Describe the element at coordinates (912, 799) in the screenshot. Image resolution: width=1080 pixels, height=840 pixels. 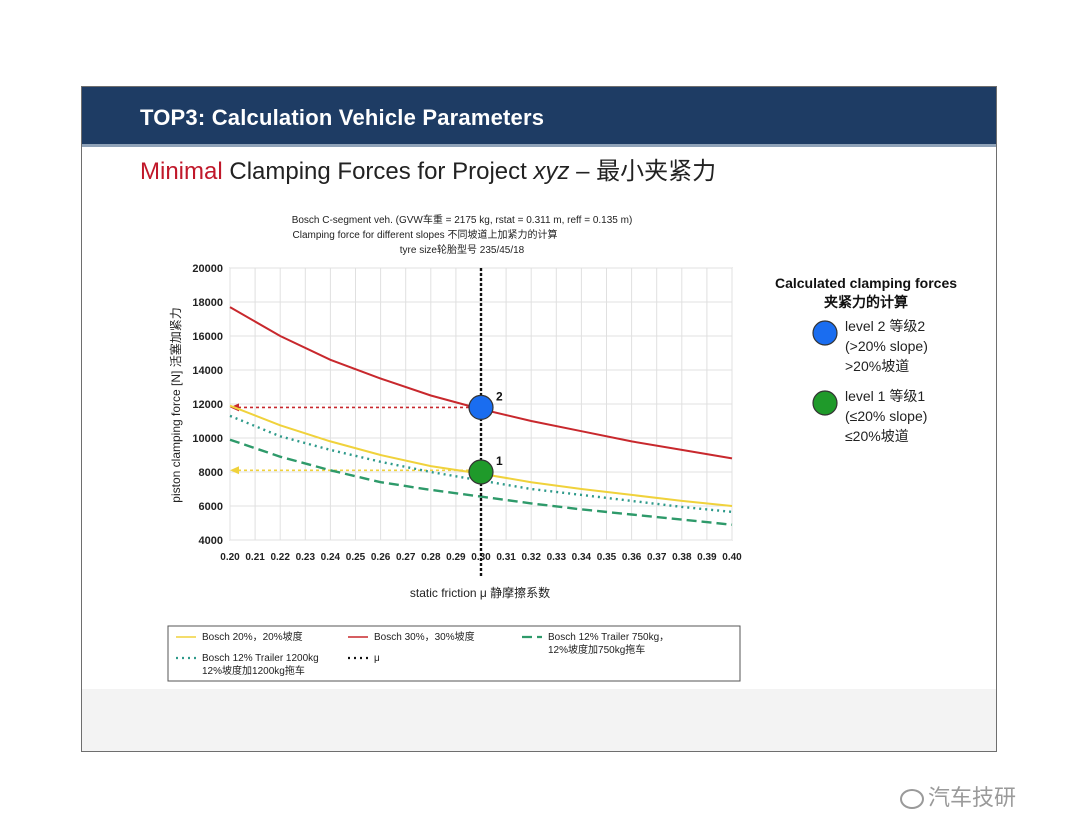
I see `wechat-icon` at that location.